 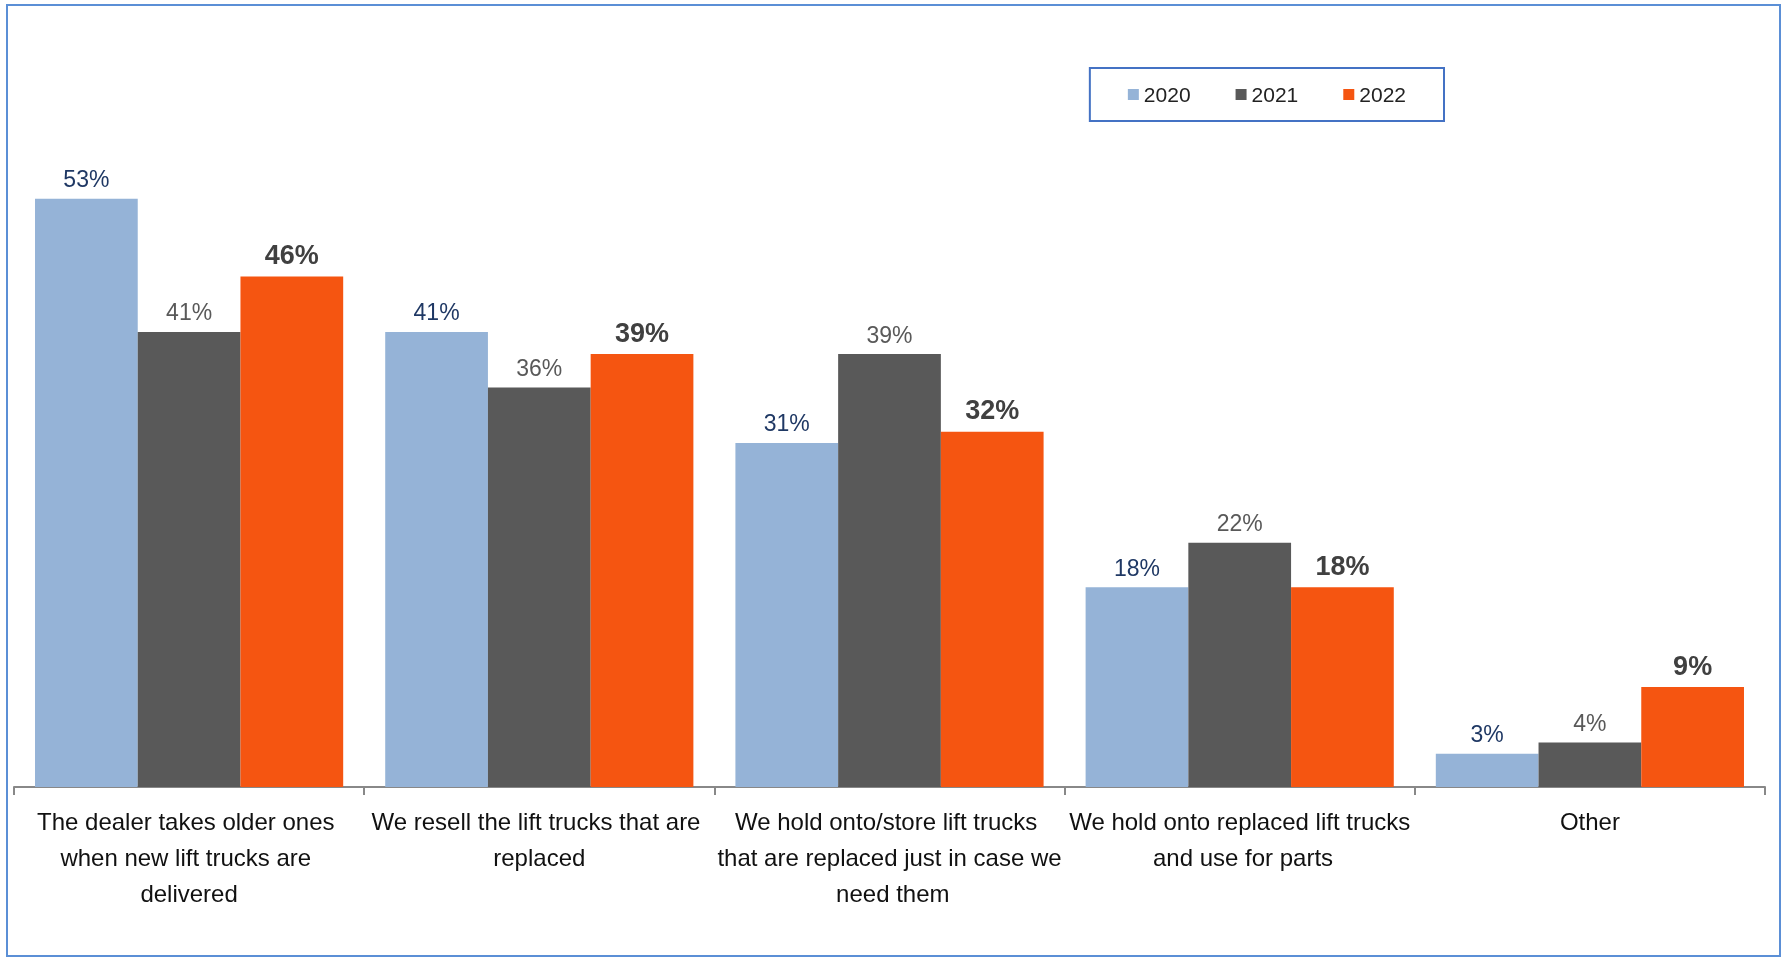 What do you see at coordinates (1275, 94) in the screenshot?
I see `legend-label: 2021` at bounding box center [1275, 94].